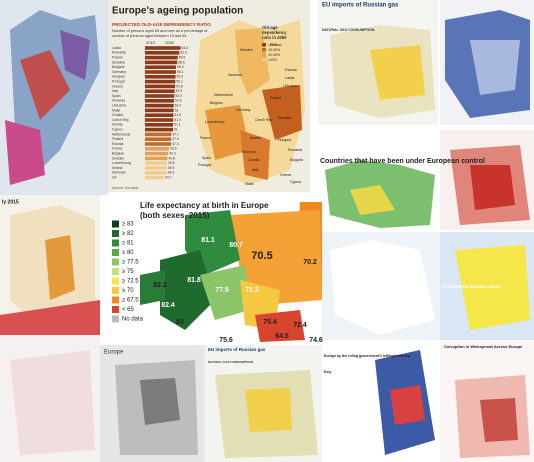 This screenshot has height=462, width=534. Describe the element at coordinates (194, 280) in the screenshot. I see `map-value: 81.8` at that location.